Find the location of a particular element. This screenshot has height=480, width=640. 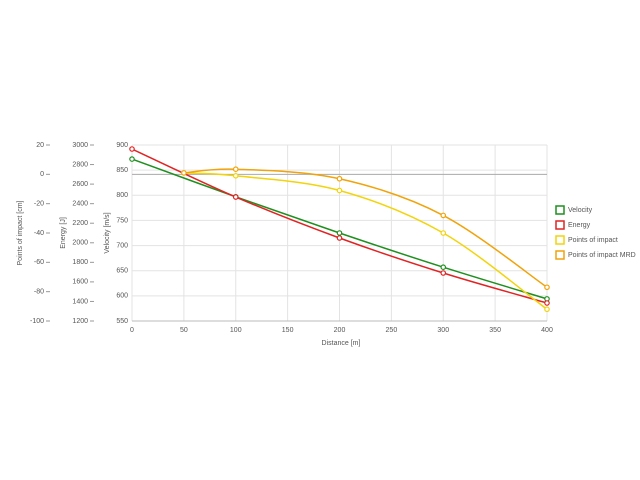

y2-tick-label: 2200 is located at coordinates (80, 223).